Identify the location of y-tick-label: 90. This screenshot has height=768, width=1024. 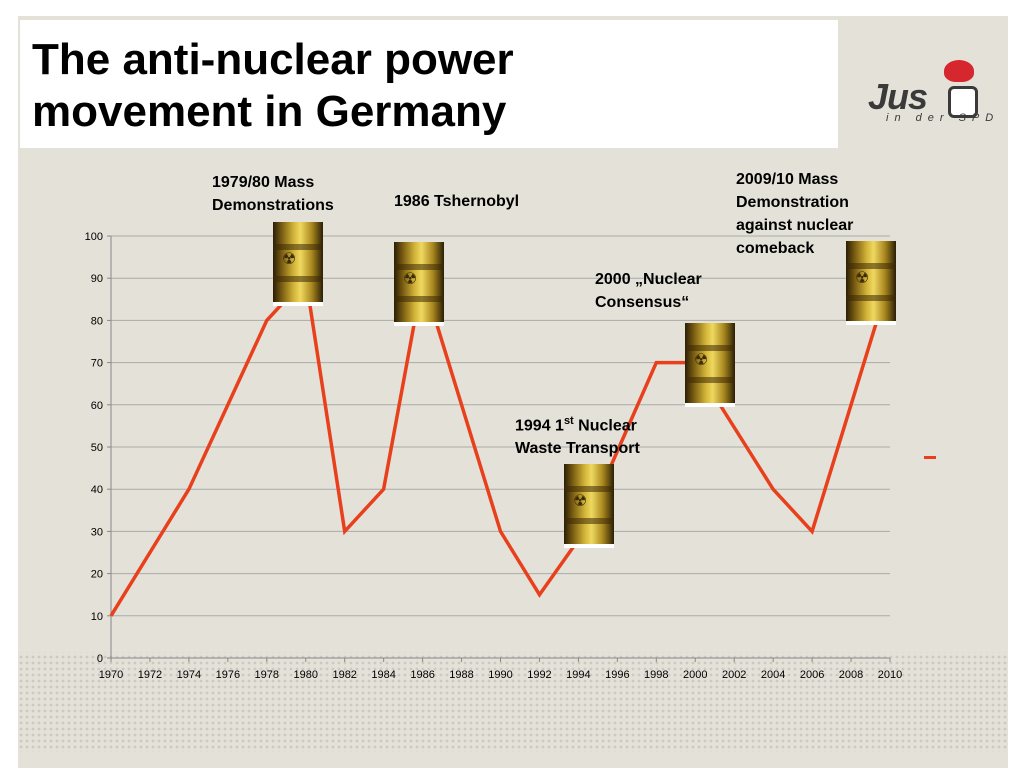
(97, 279).